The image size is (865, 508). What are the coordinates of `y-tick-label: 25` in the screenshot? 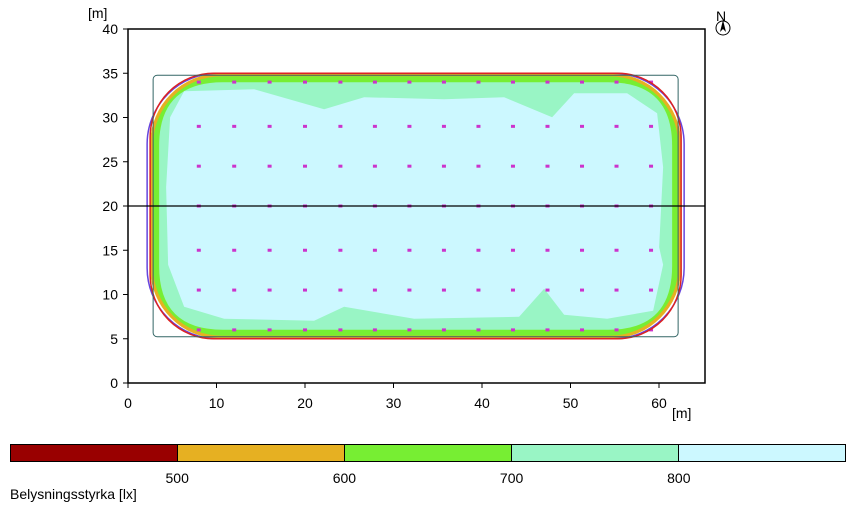 It's located at (110, 162).